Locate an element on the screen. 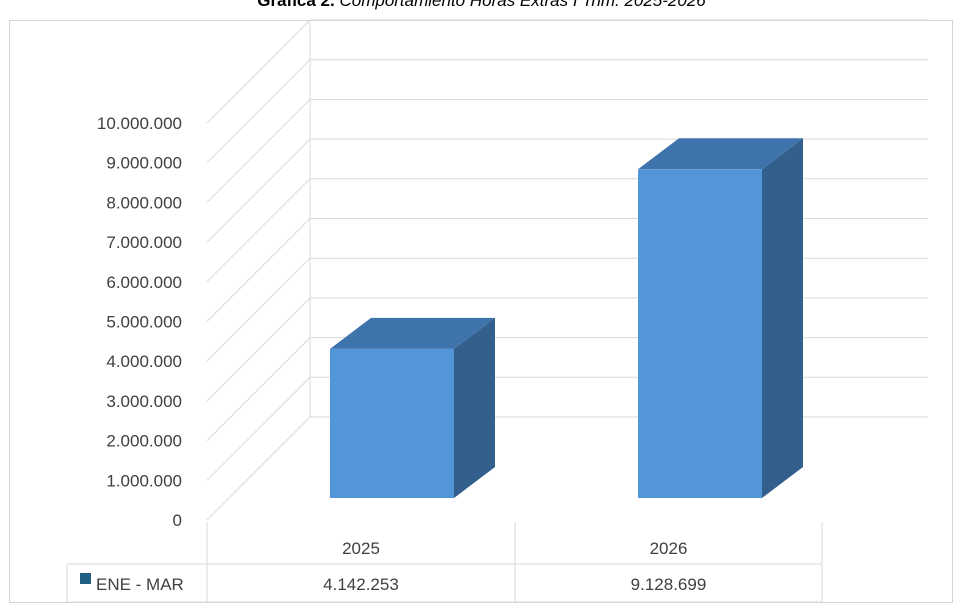 The height and width of the screenshot is (610, 963). legend-label: ENE - MAR is located at coordinates (140, 584).